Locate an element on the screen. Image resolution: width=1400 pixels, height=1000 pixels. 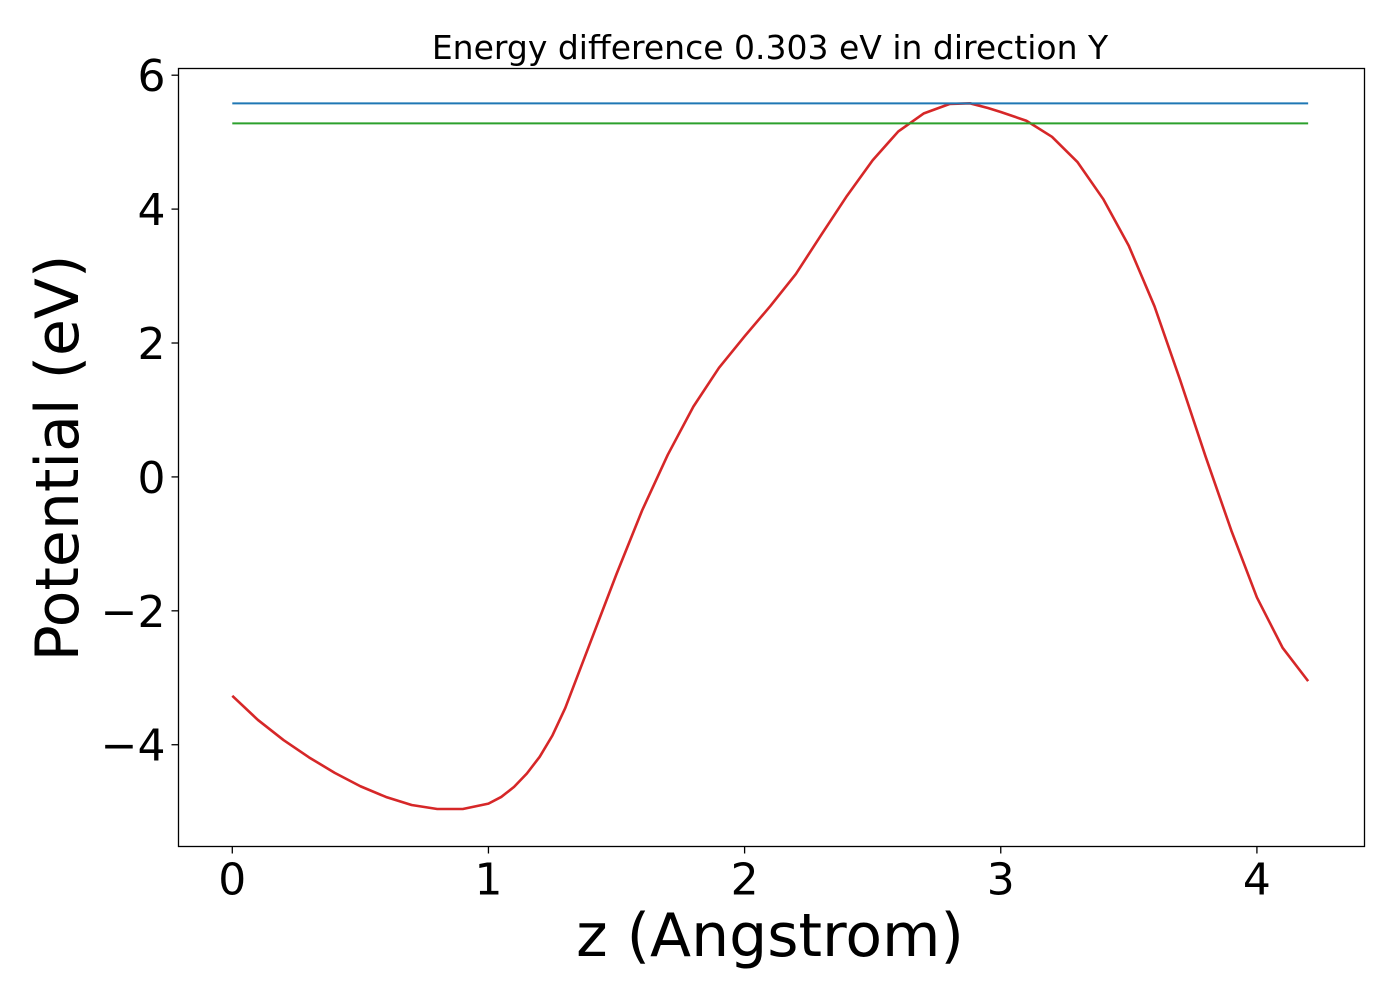
x-axis-label: z (Angstrom) is located at coordinates (770, 936).